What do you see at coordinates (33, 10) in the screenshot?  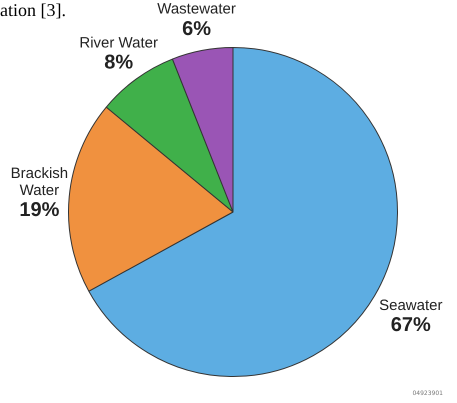 I see `text: ation [3].` at bounding box center [33, 10].